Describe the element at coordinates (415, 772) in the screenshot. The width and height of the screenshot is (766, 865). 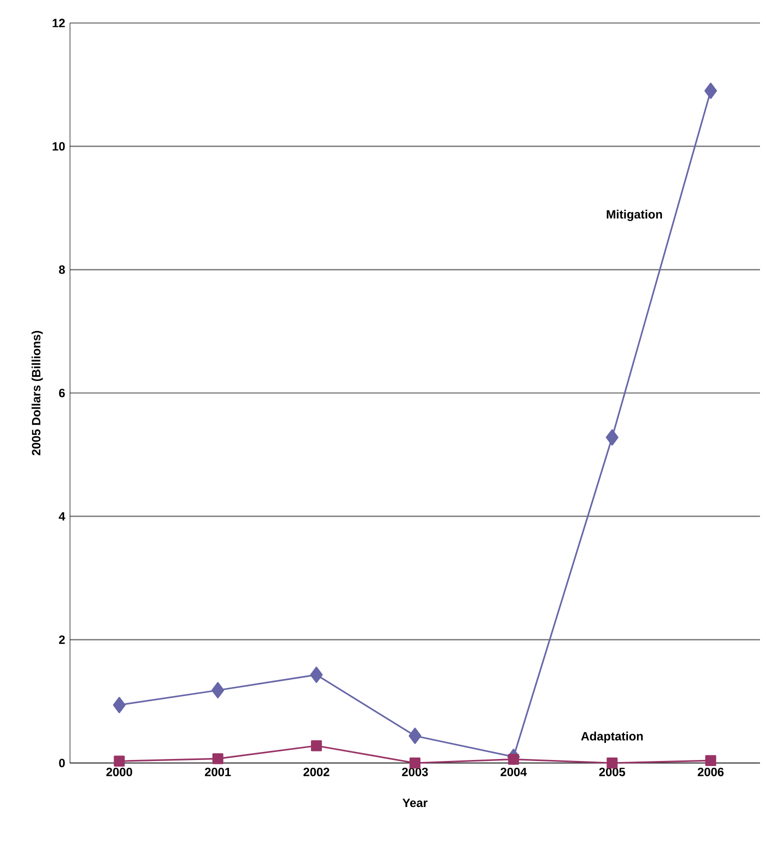
I see `x-tick-label: 2003` at that location.